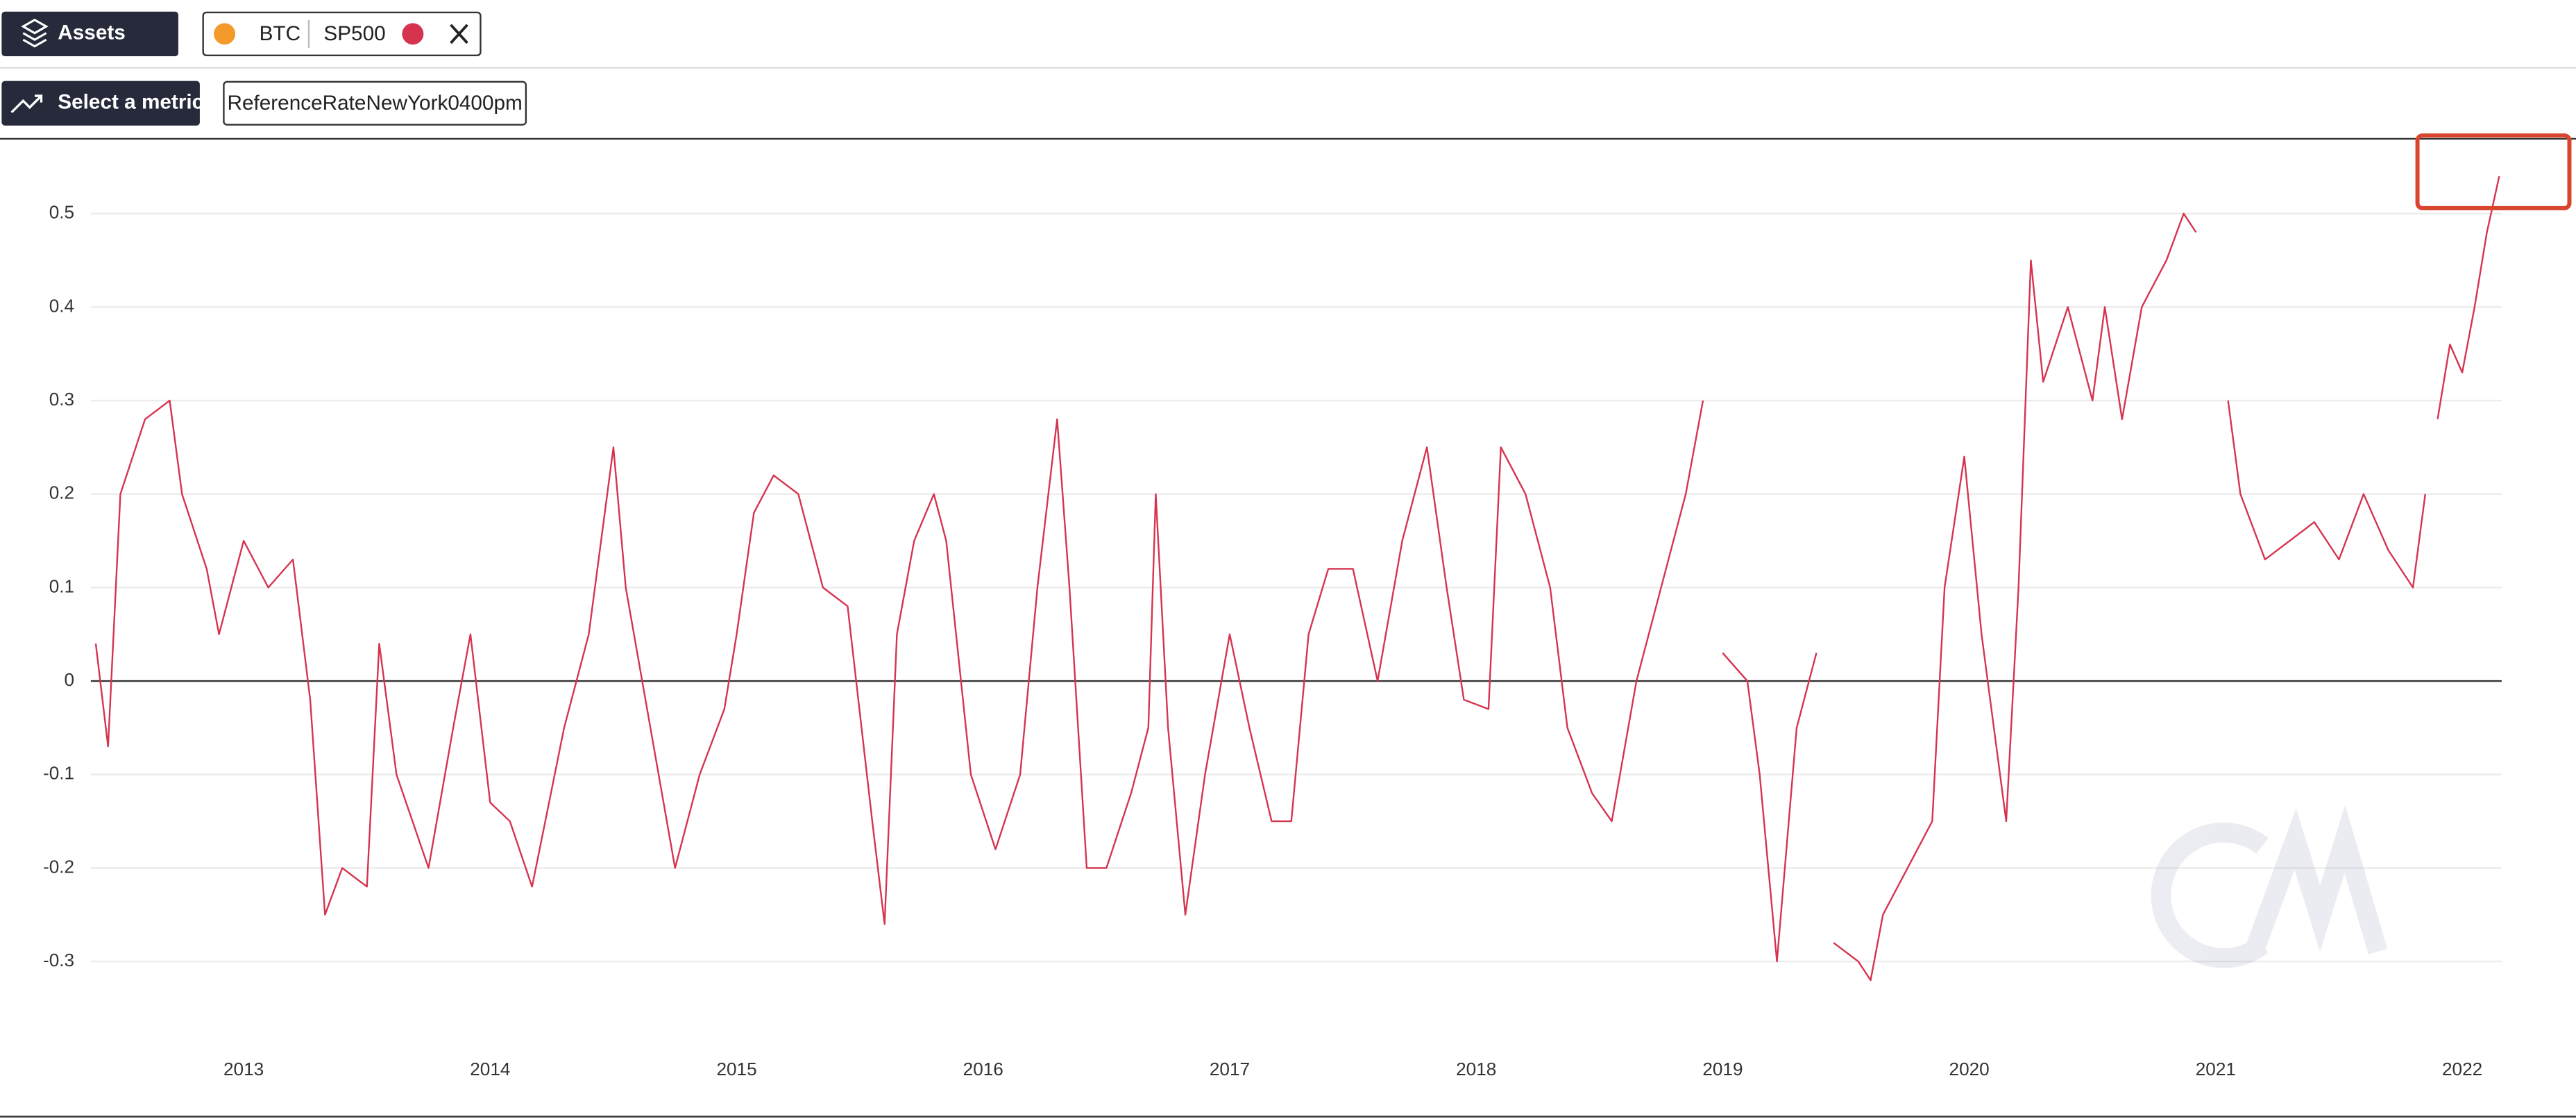 This screenshot has height=1119, width=2576. Describe the element at coordinates (70, 679) in the screenshot. I see `y-tick-label: 0` at that location.